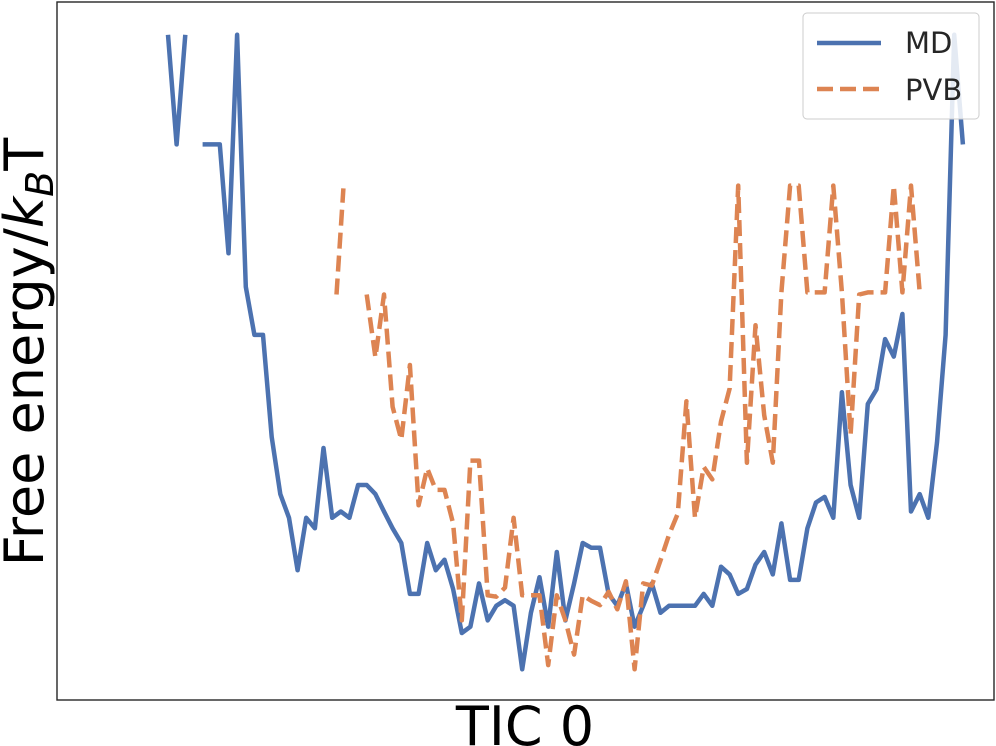  Describe the element at coordinates (933, 90) in the screenshot. I see `legend-pvb-label: PVB` at that location.